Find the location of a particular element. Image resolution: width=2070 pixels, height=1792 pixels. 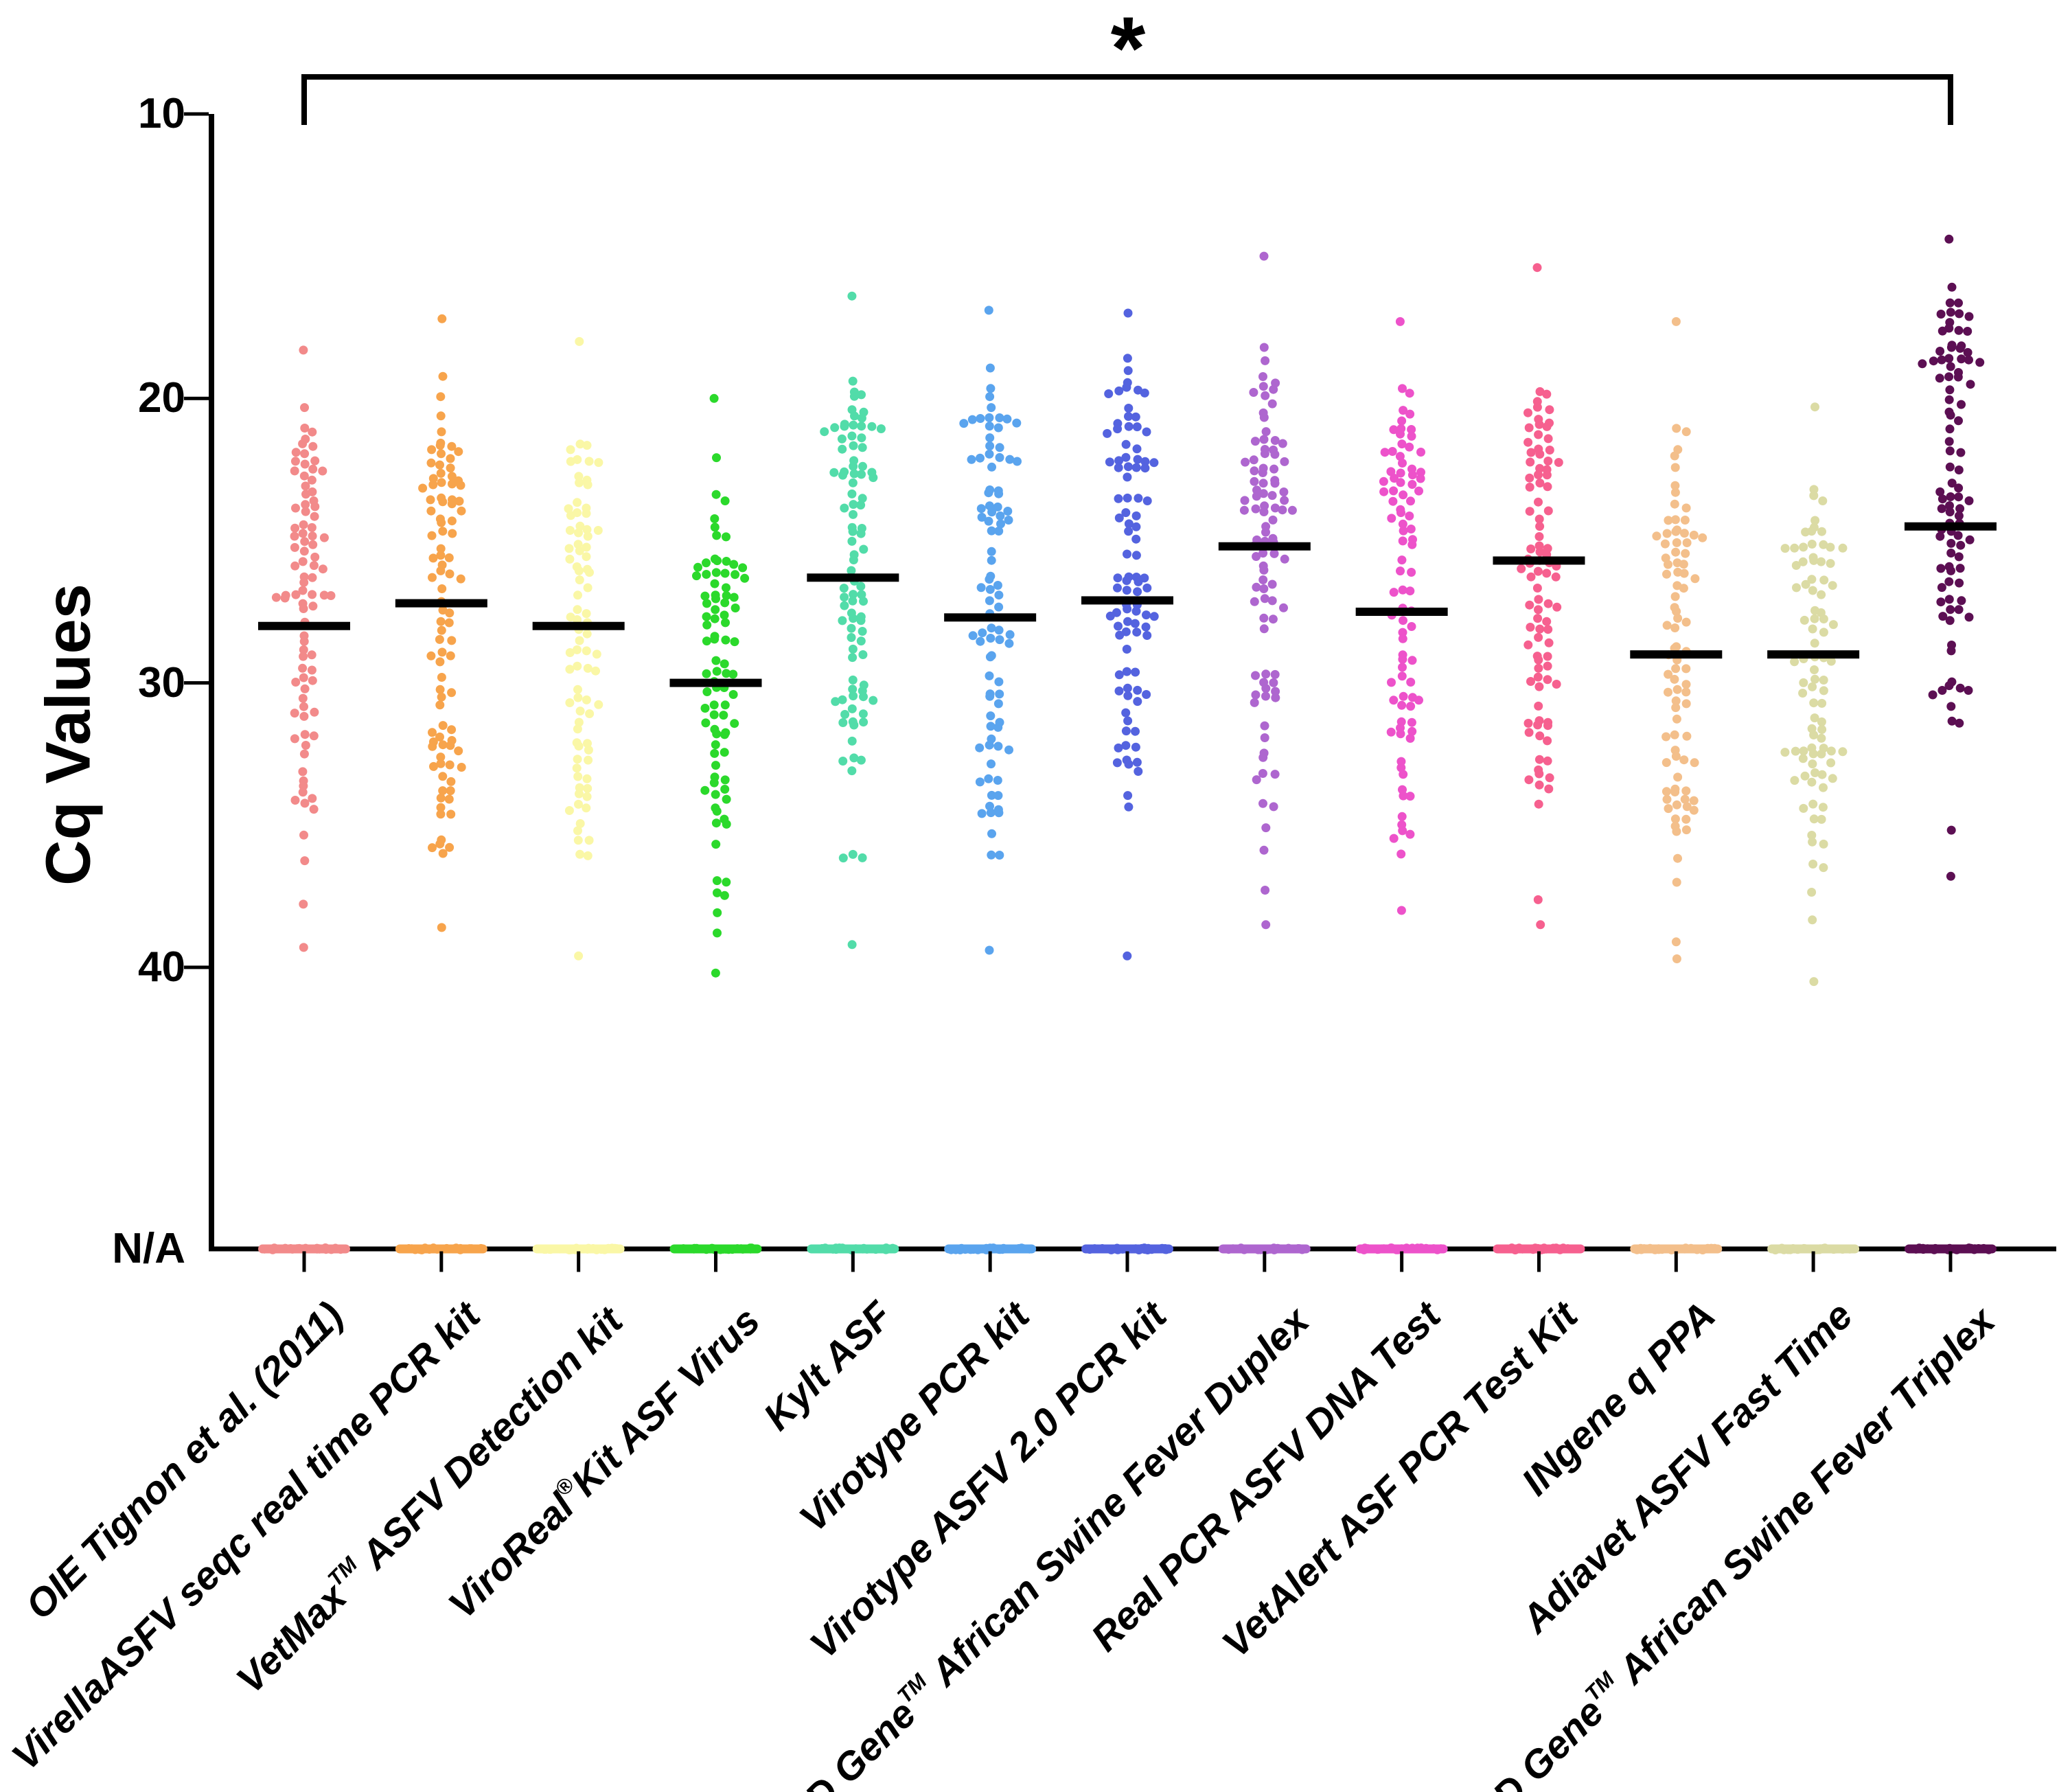

y-axis-line is located at coordinates (211, 683).